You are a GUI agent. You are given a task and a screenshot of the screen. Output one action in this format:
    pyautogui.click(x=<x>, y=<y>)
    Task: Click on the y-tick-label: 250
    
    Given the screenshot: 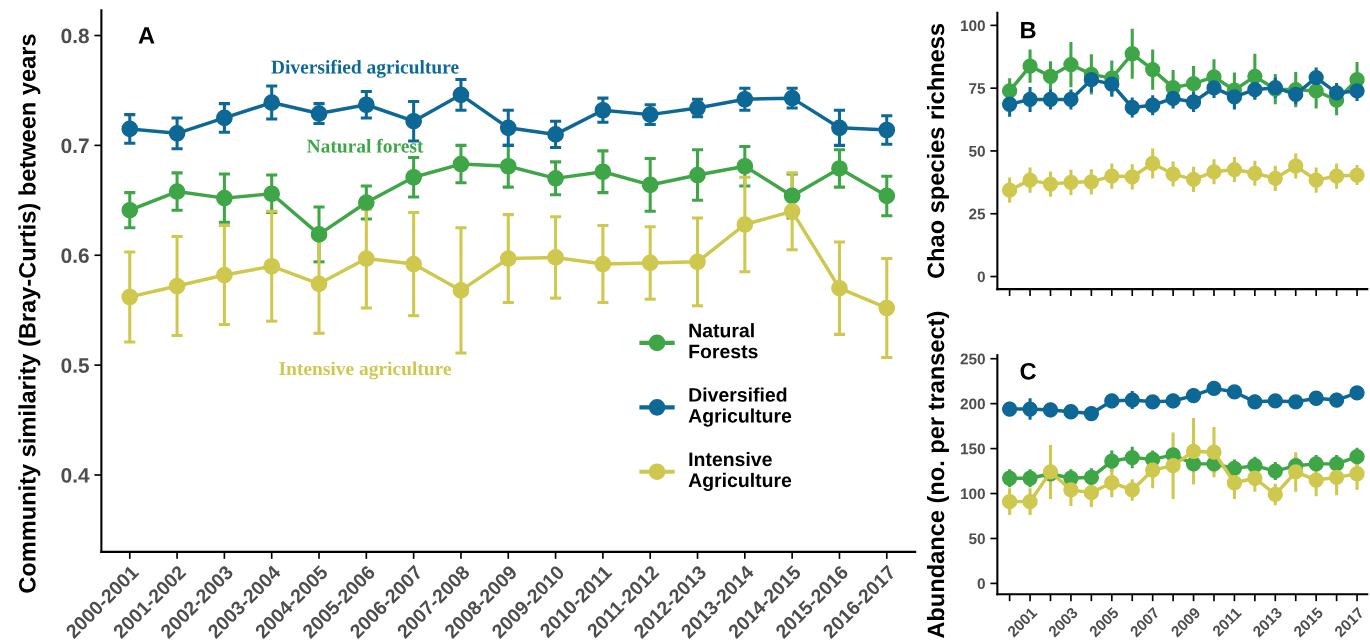 What is the action you would take?
    pyautogui.click(x=972, y=359)
    